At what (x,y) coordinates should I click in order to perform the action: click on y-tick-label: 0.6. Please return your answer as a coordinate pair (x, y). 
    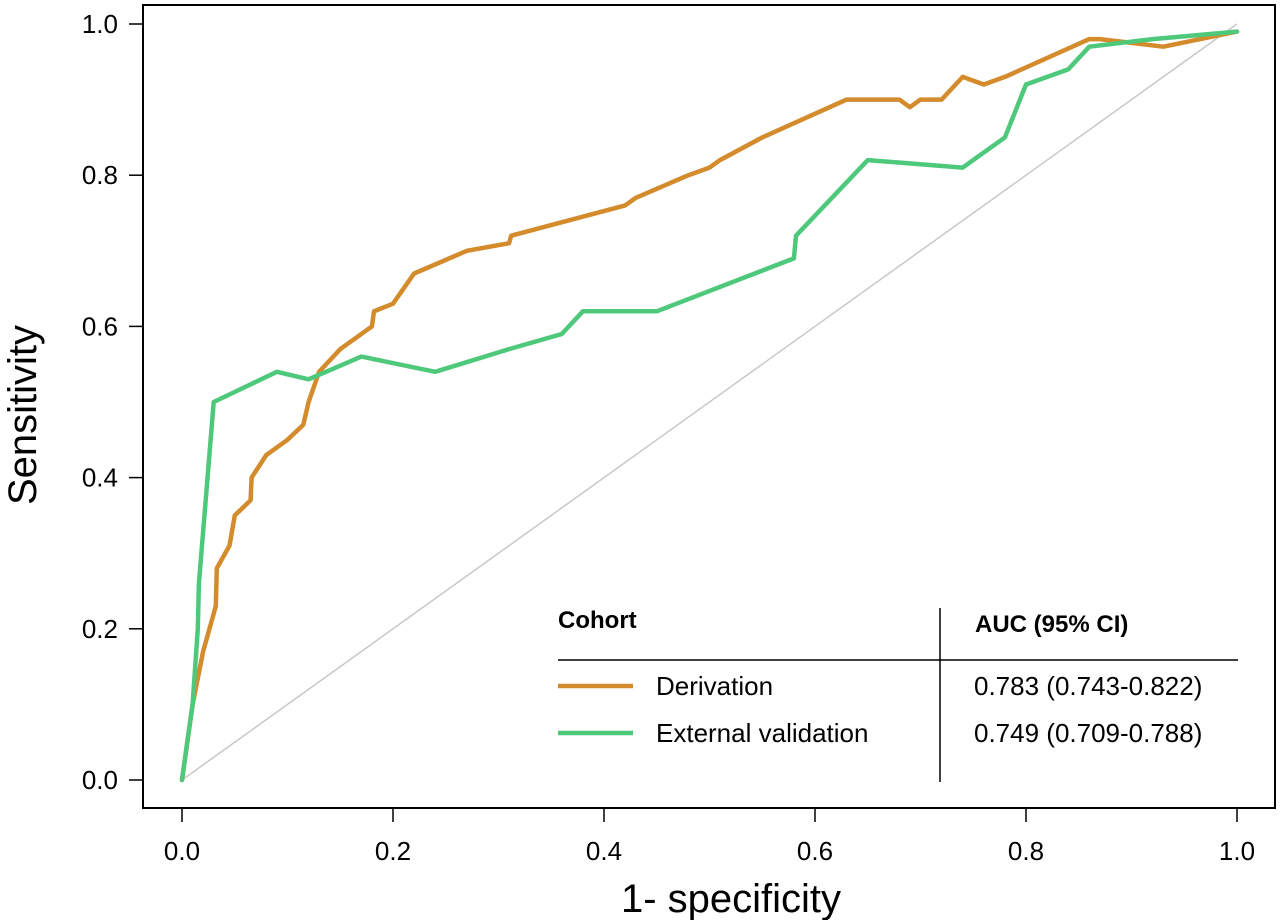
    Looking at the image, I should click on (100, 326).